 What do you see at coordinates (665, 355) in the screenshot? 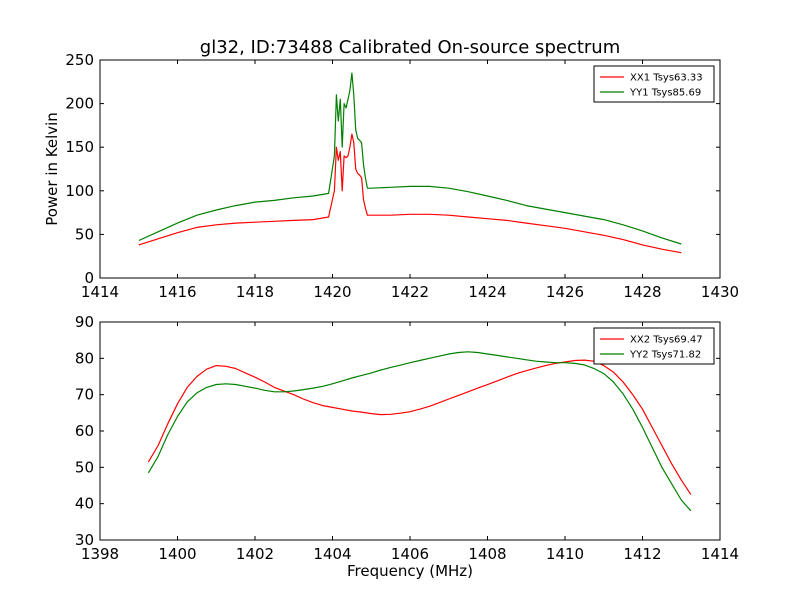
I see `bottom-legend-label-2: YY2 Tsys71.82` at bounding box center [665, 355].